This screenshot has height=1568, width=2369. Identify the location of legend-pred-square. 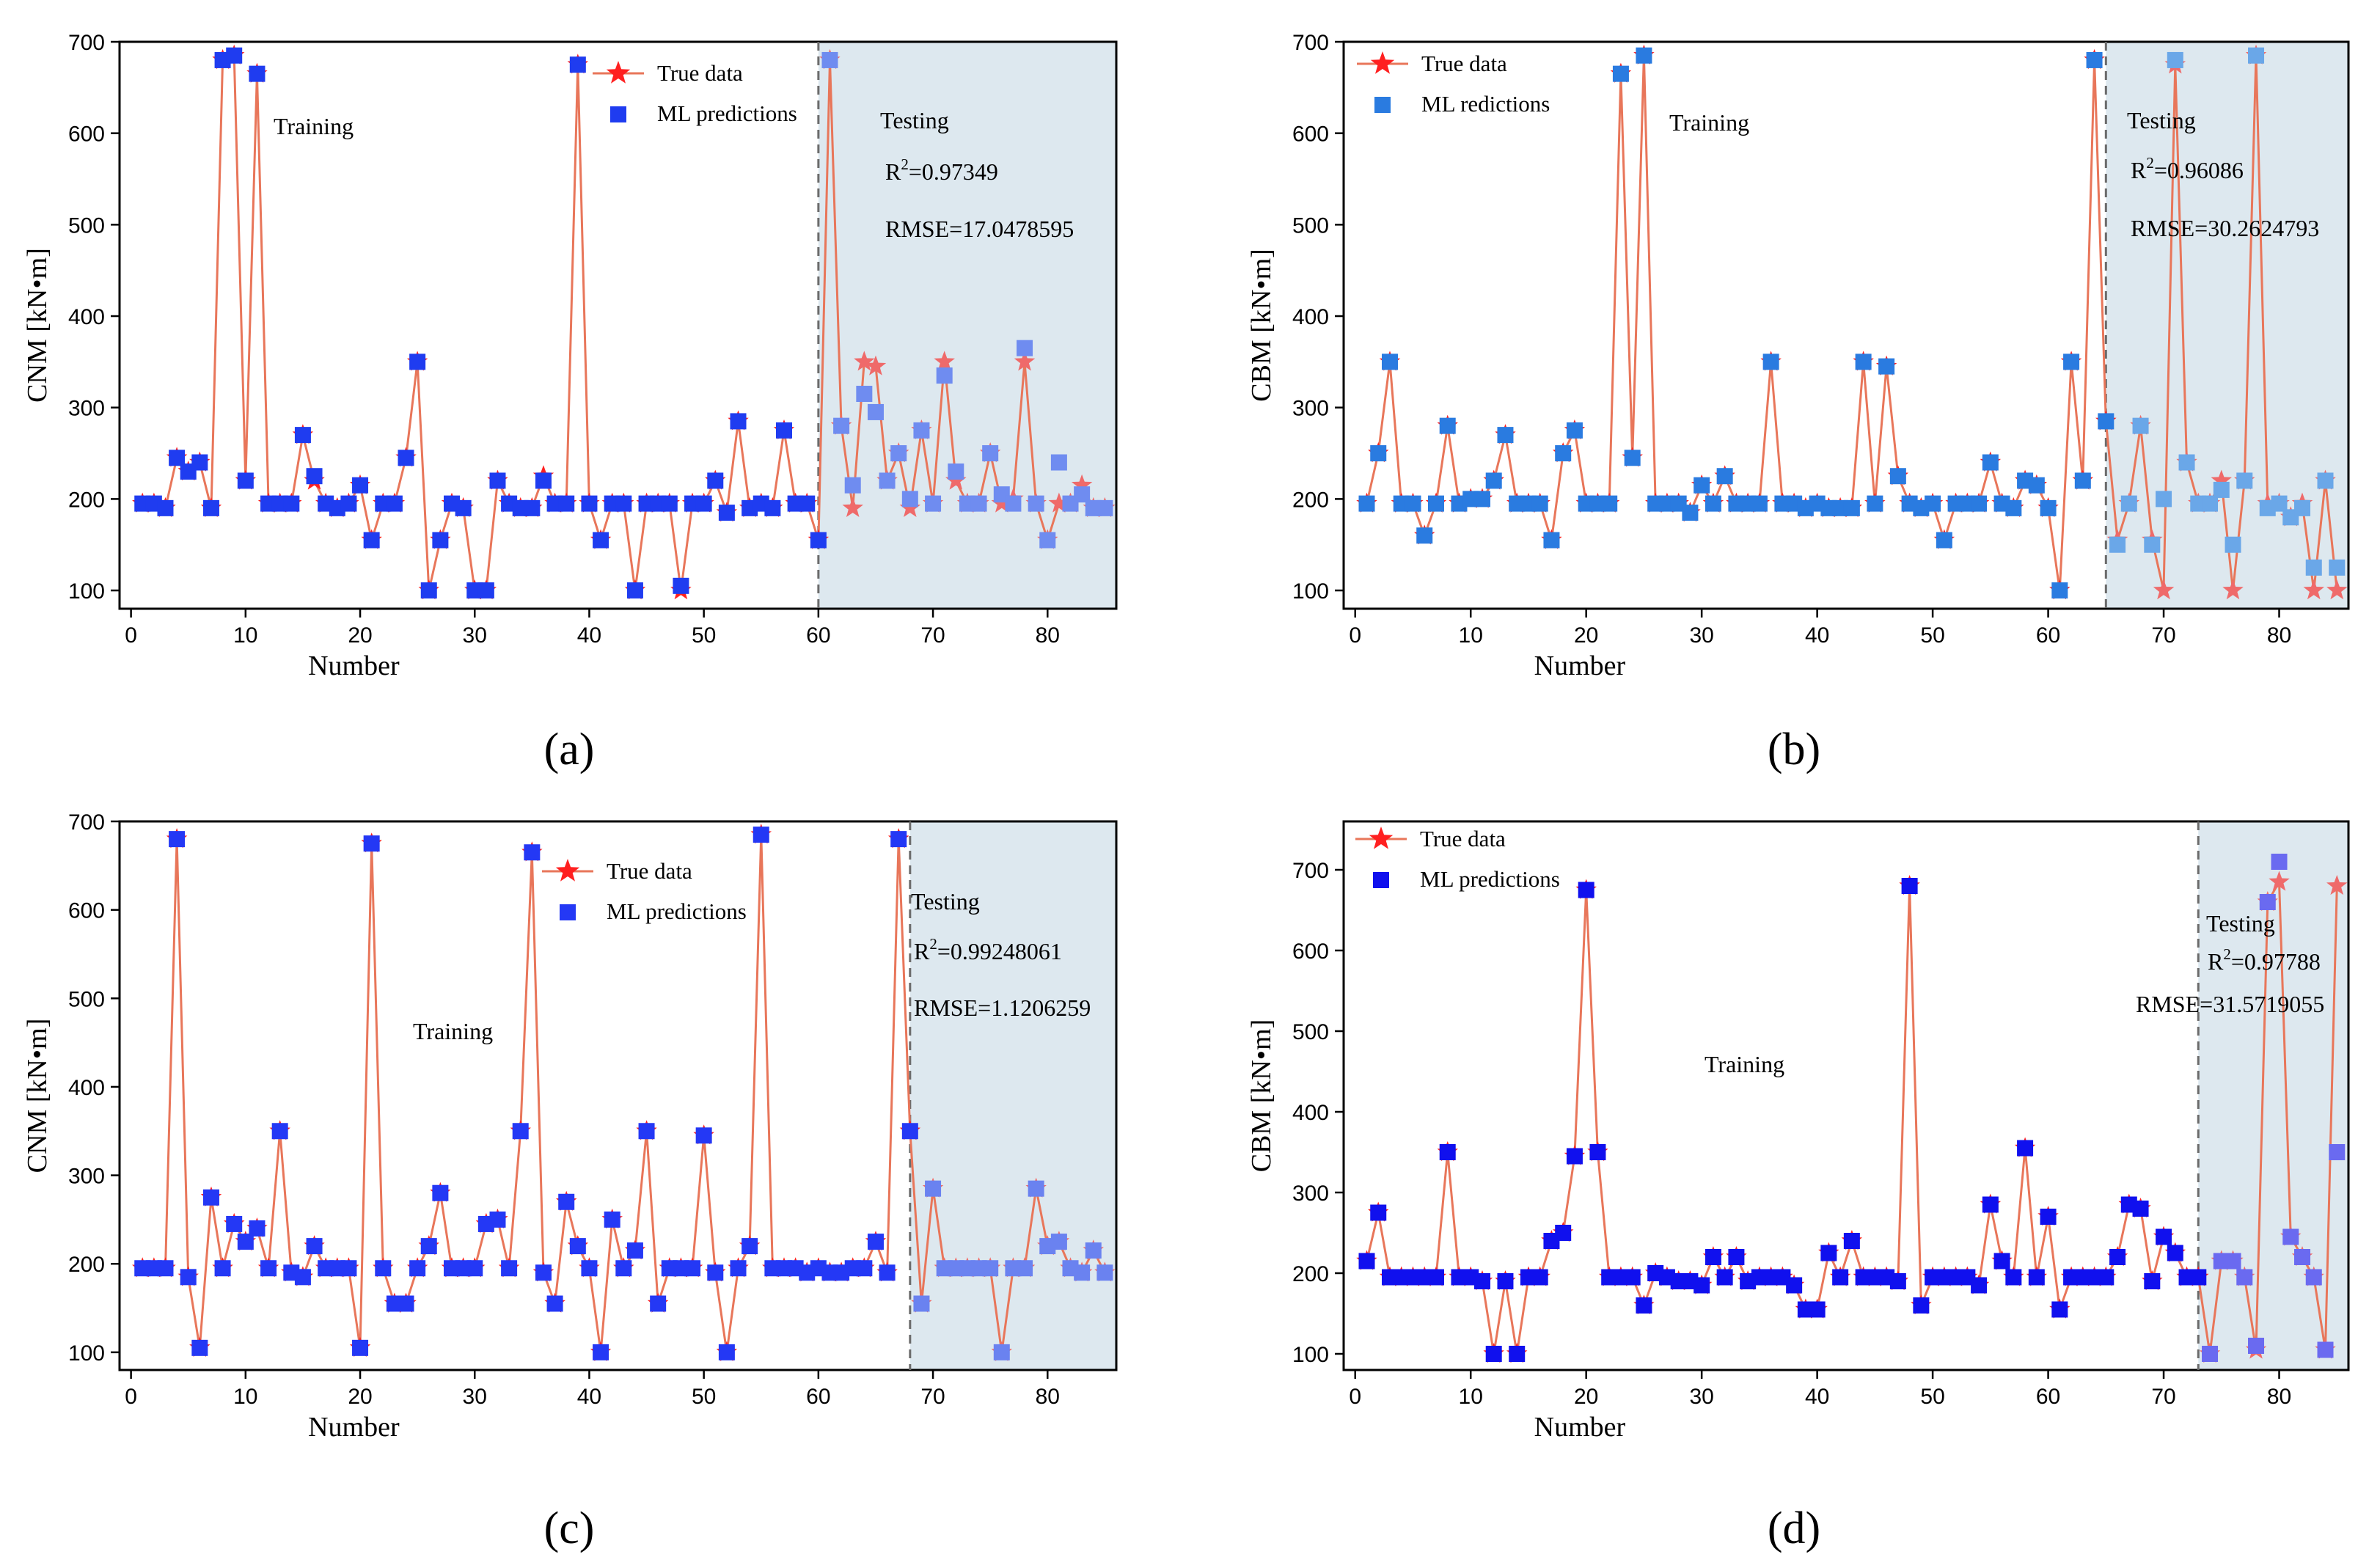
(568, 912).